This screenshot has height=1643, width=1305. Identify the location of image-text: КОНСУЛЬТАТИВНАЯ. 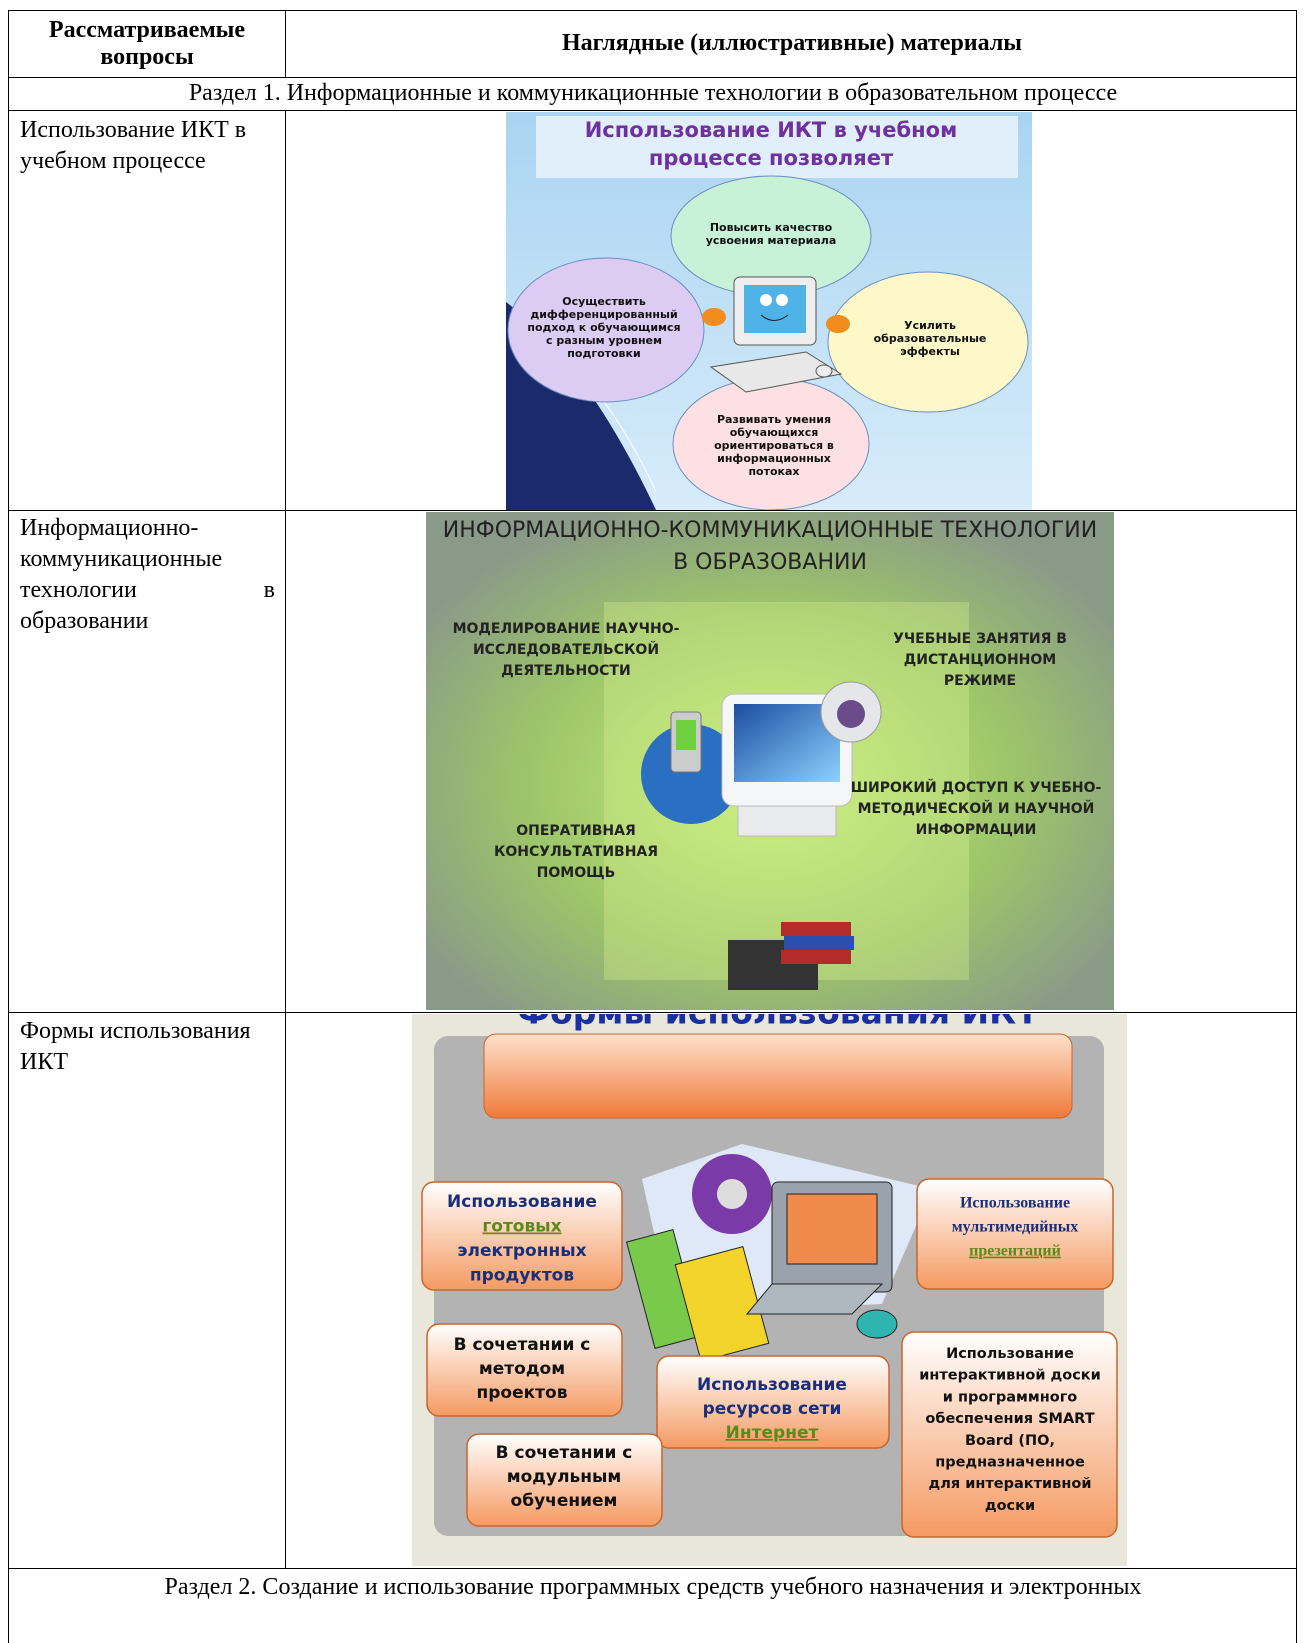
(576, 852).